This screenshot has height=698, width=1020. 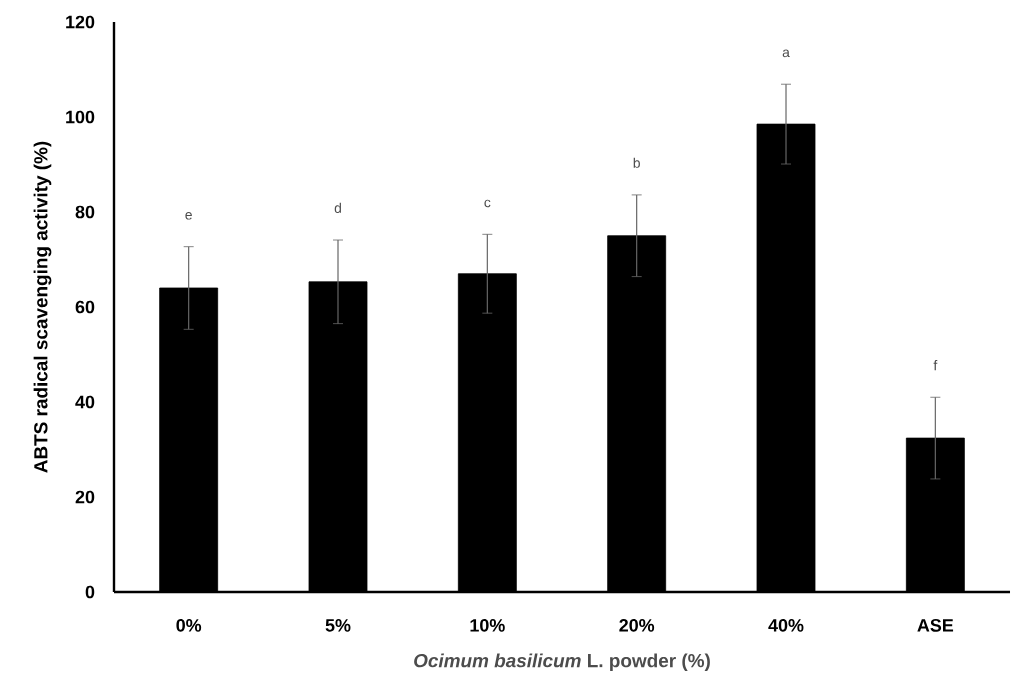 What do you see at coordinates (90, 592) in the screenshot?
I see `y-tick-label: 0` at bounding box center [90, 592].